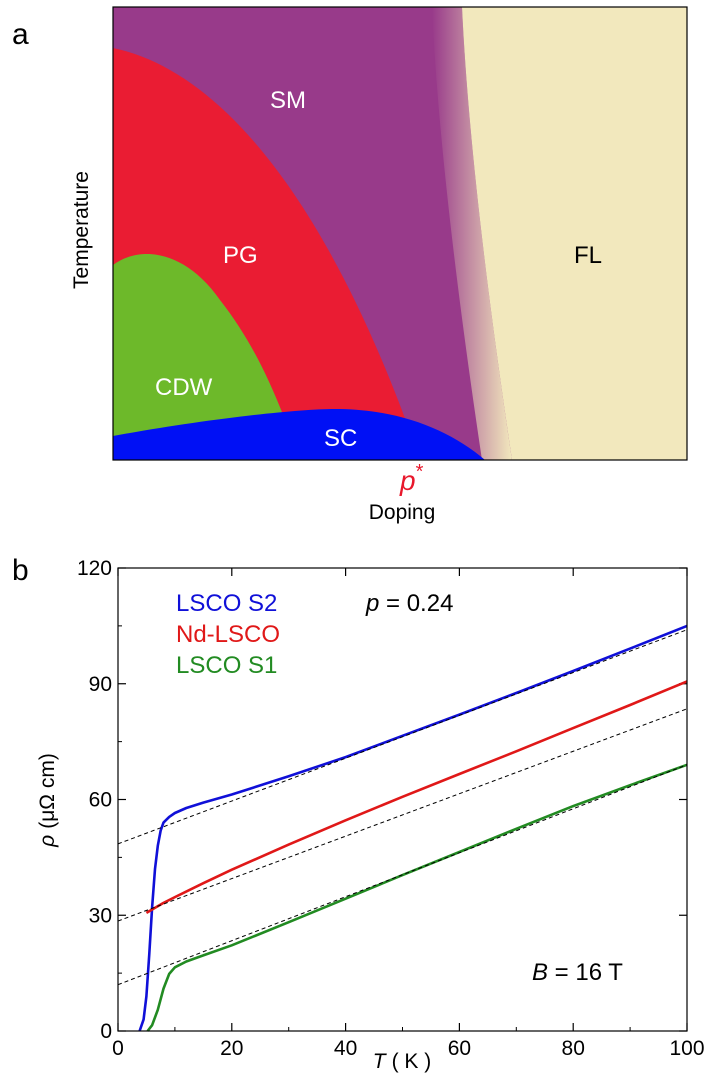 This screenshot has height=1078, width=712. What do you see at coordinates (686, 1048) in the screenshot?
I see `x-tick-label: 100` at bounding box center [686, 1048].